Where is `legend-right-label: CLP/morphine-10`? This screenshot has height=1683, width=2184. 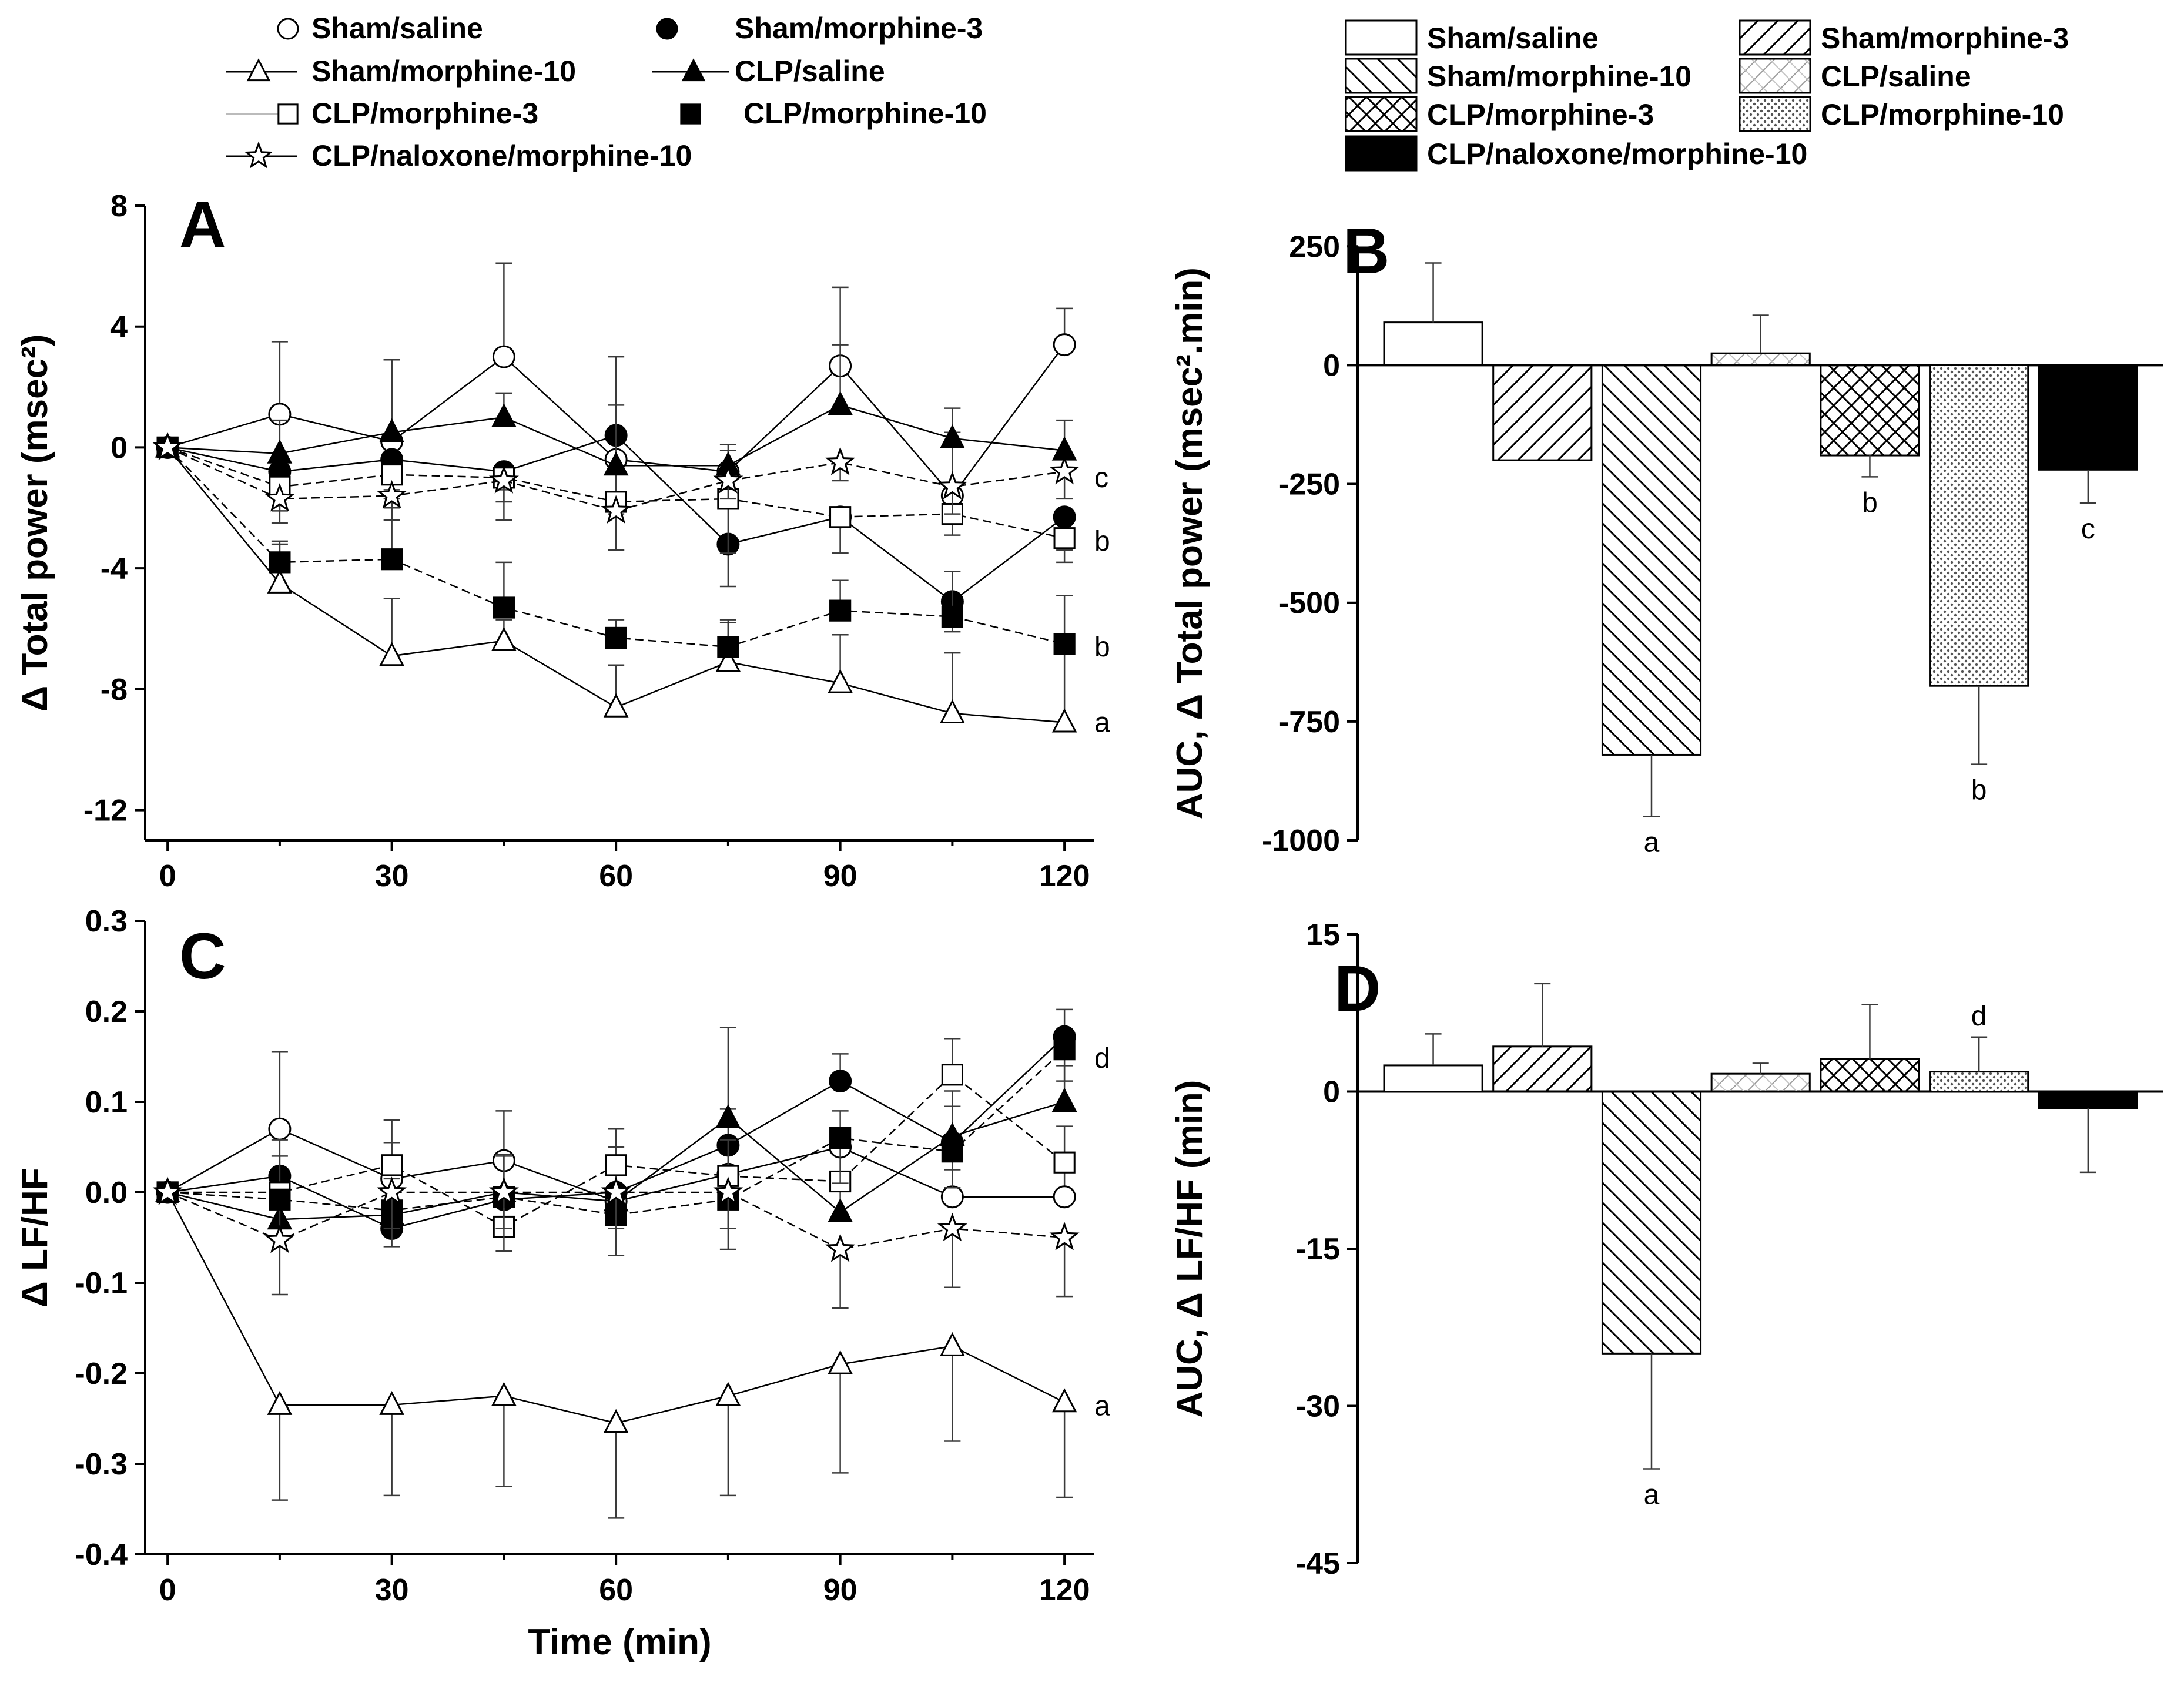 legend-right-label: CLP/morphine-10 is located at coordinates (1943, 115).